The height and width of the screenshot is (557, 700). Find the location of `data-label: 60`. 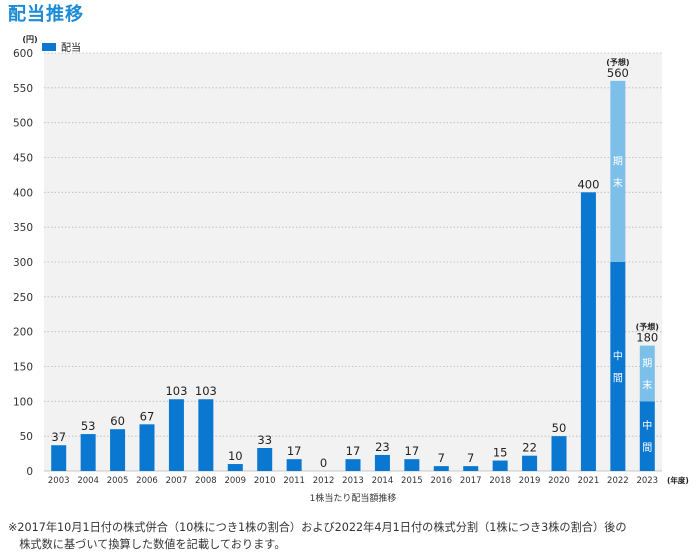

data-label: 60 is located at coordinates (117, 421).